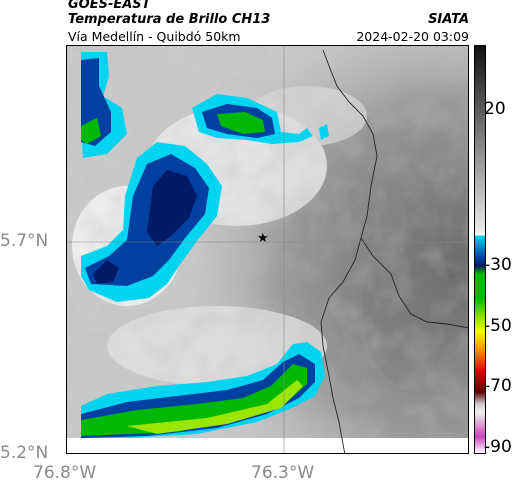 Image resolution: width=526 pixels, height=491 pixels. Describe the element at coordinates (495, 109) in the screenshot. I see `colorbar-tick-20: 20` at that location.